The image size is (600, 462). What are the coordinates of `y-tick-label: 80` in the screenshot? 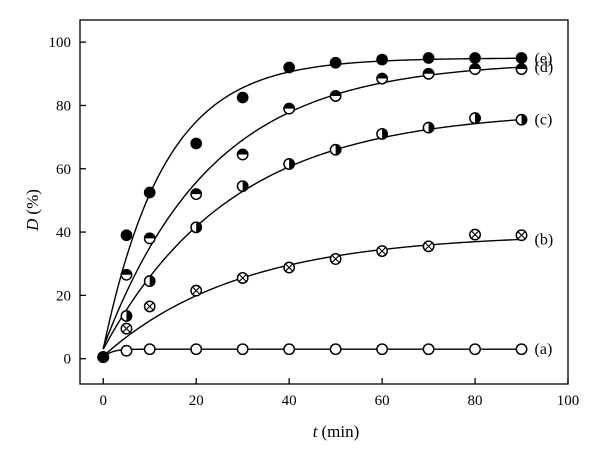 It's located at (63, 106).